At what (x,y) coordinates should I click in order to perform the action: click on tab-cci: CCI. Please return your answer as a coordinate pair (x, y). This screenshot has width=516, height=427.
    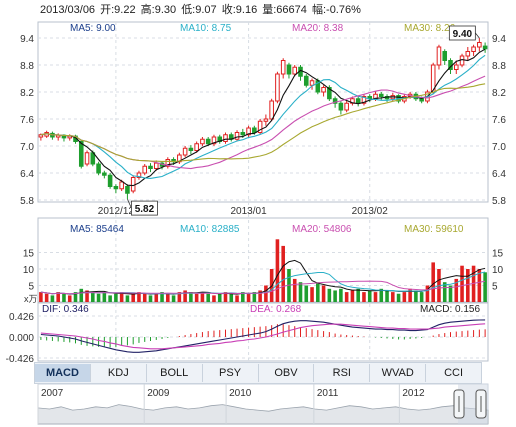
    Looking at the image, I should click on (454, 373).